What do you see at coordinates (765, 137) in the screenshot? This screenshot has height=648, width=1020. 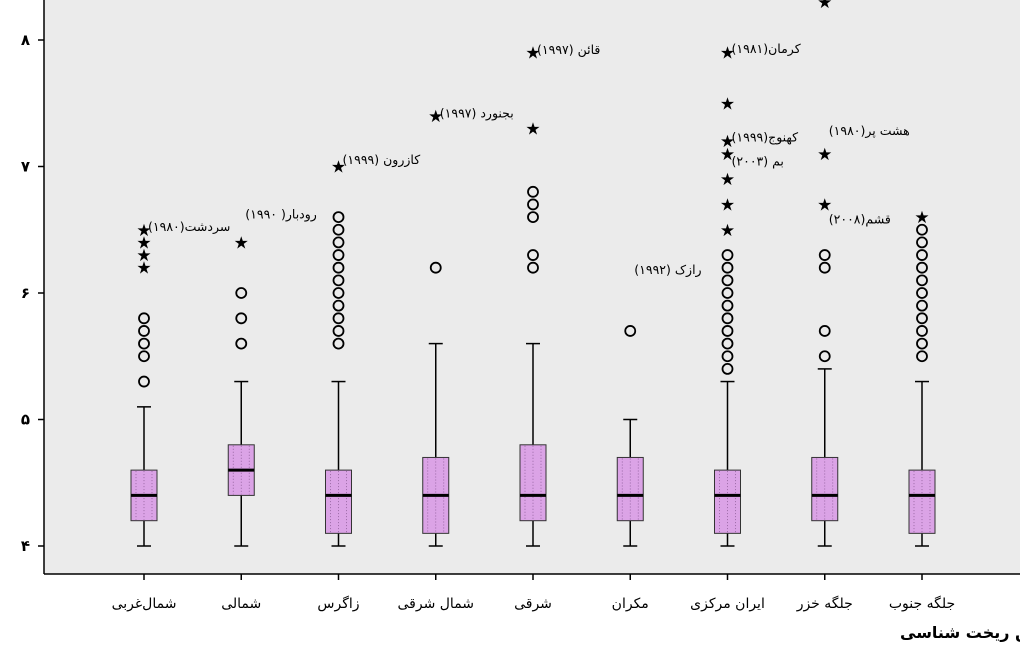 I see `outlier-annotation: کهنوج(۱۹۹۹)` at bounding box center [765, 137].